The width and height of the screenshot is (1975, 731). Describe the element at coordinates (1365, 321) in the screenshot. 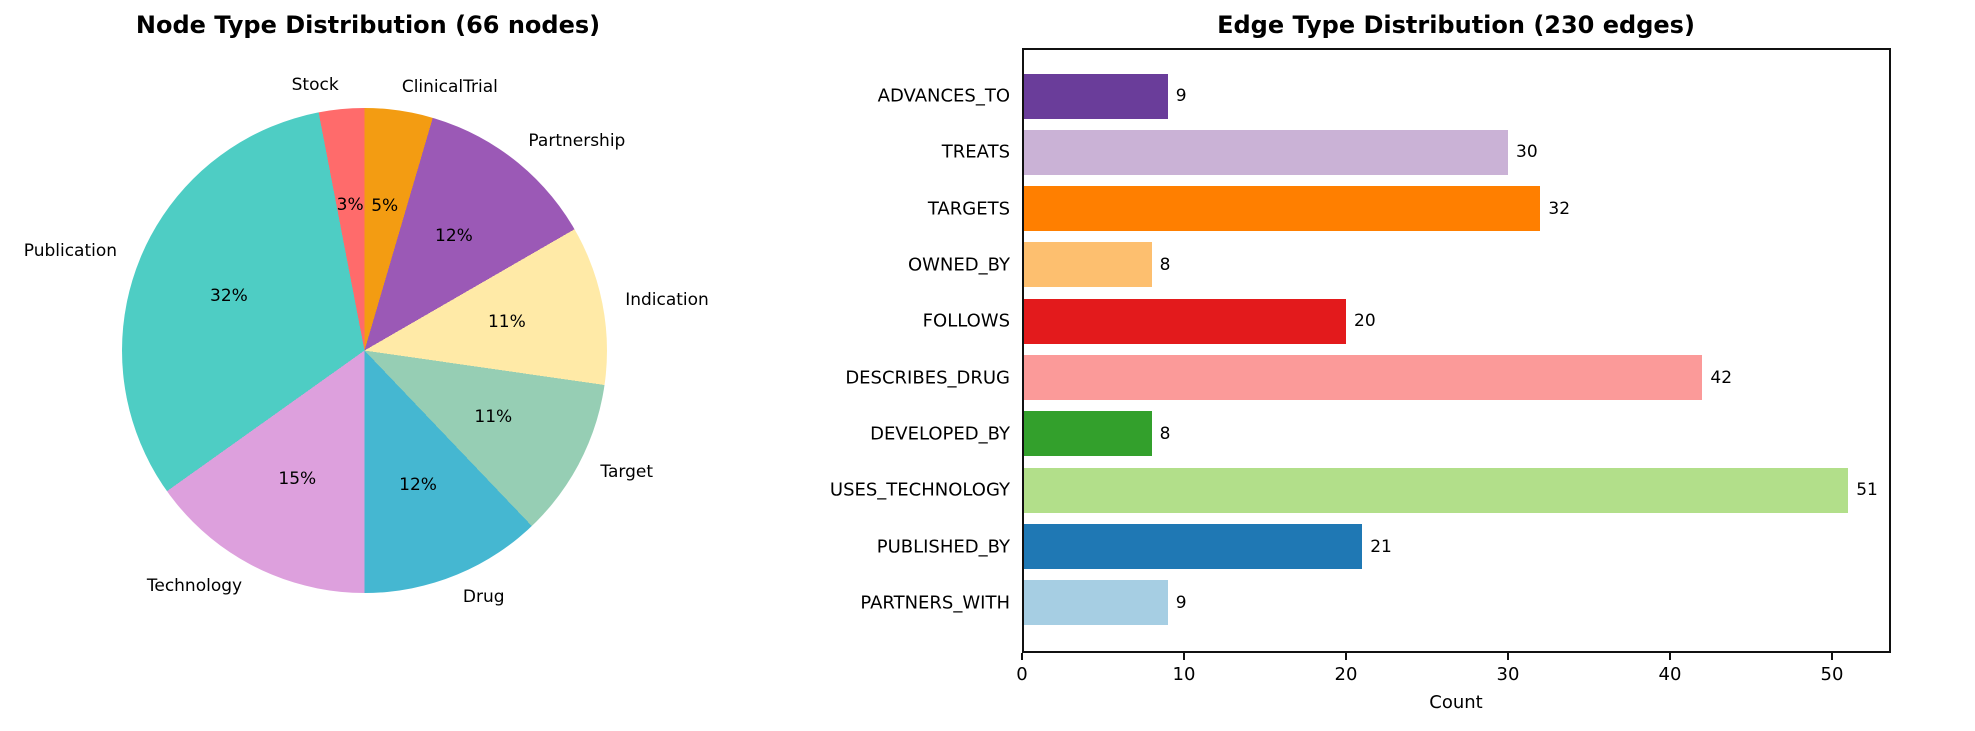

I see `bar-value-label: 20` at that location.